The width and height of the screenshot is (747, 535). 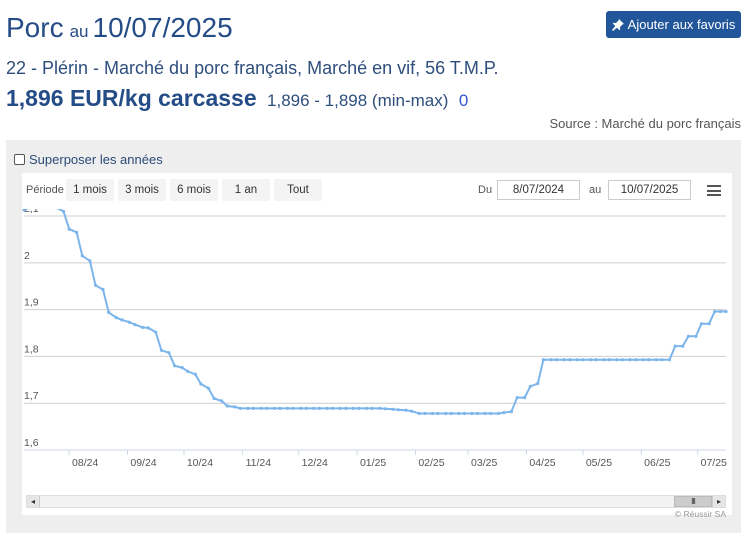 I want to click on chart-scrollbar: ◂ III ▸, so click(x=376, y=501).